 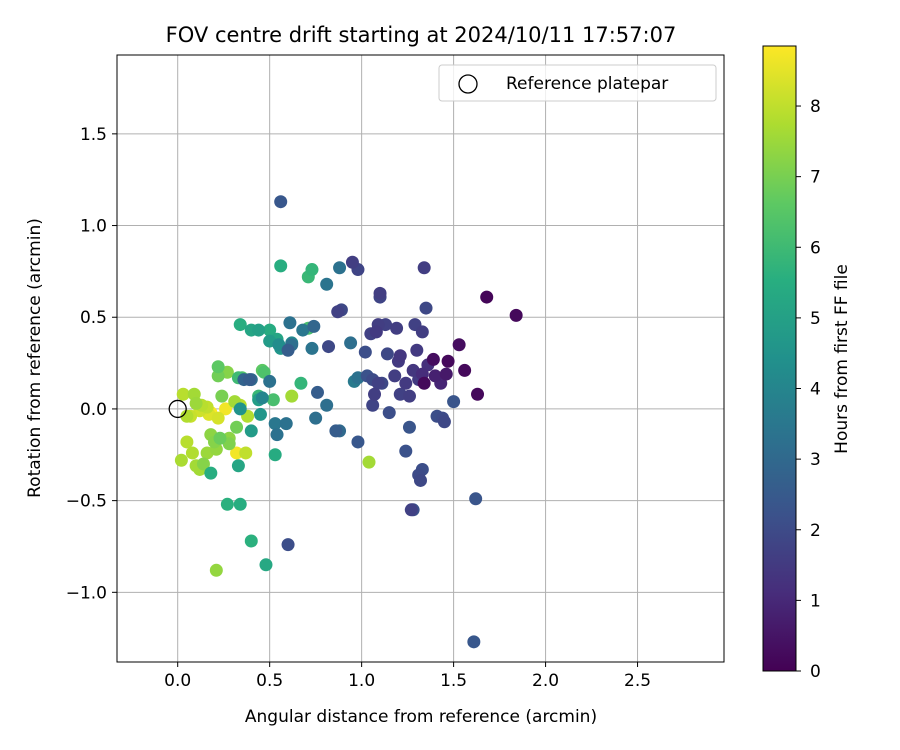 I want to click on colorbar-tick-label: 7, so click(x=815, y=178).